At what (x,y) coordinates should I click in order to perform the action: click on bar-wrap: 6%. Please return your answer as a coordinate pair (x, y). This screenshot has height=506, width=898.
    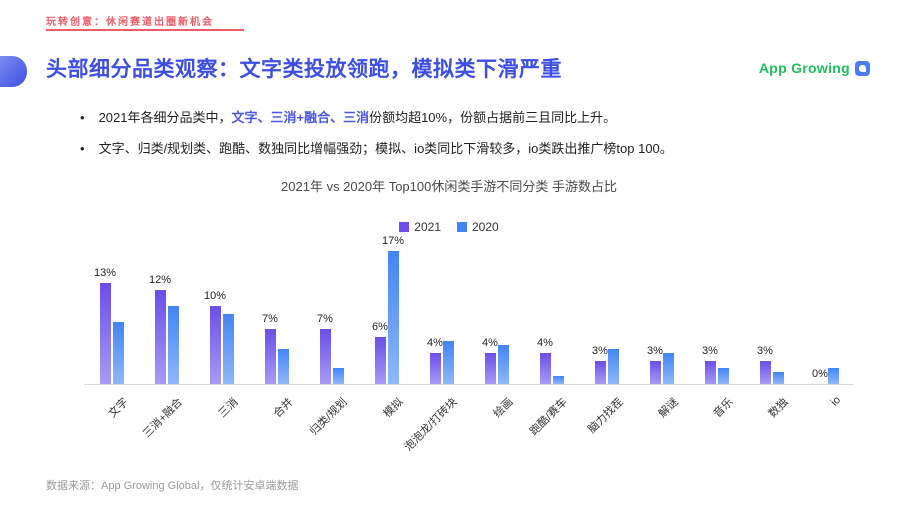
    Looking at the image, I should click on (380, 352).